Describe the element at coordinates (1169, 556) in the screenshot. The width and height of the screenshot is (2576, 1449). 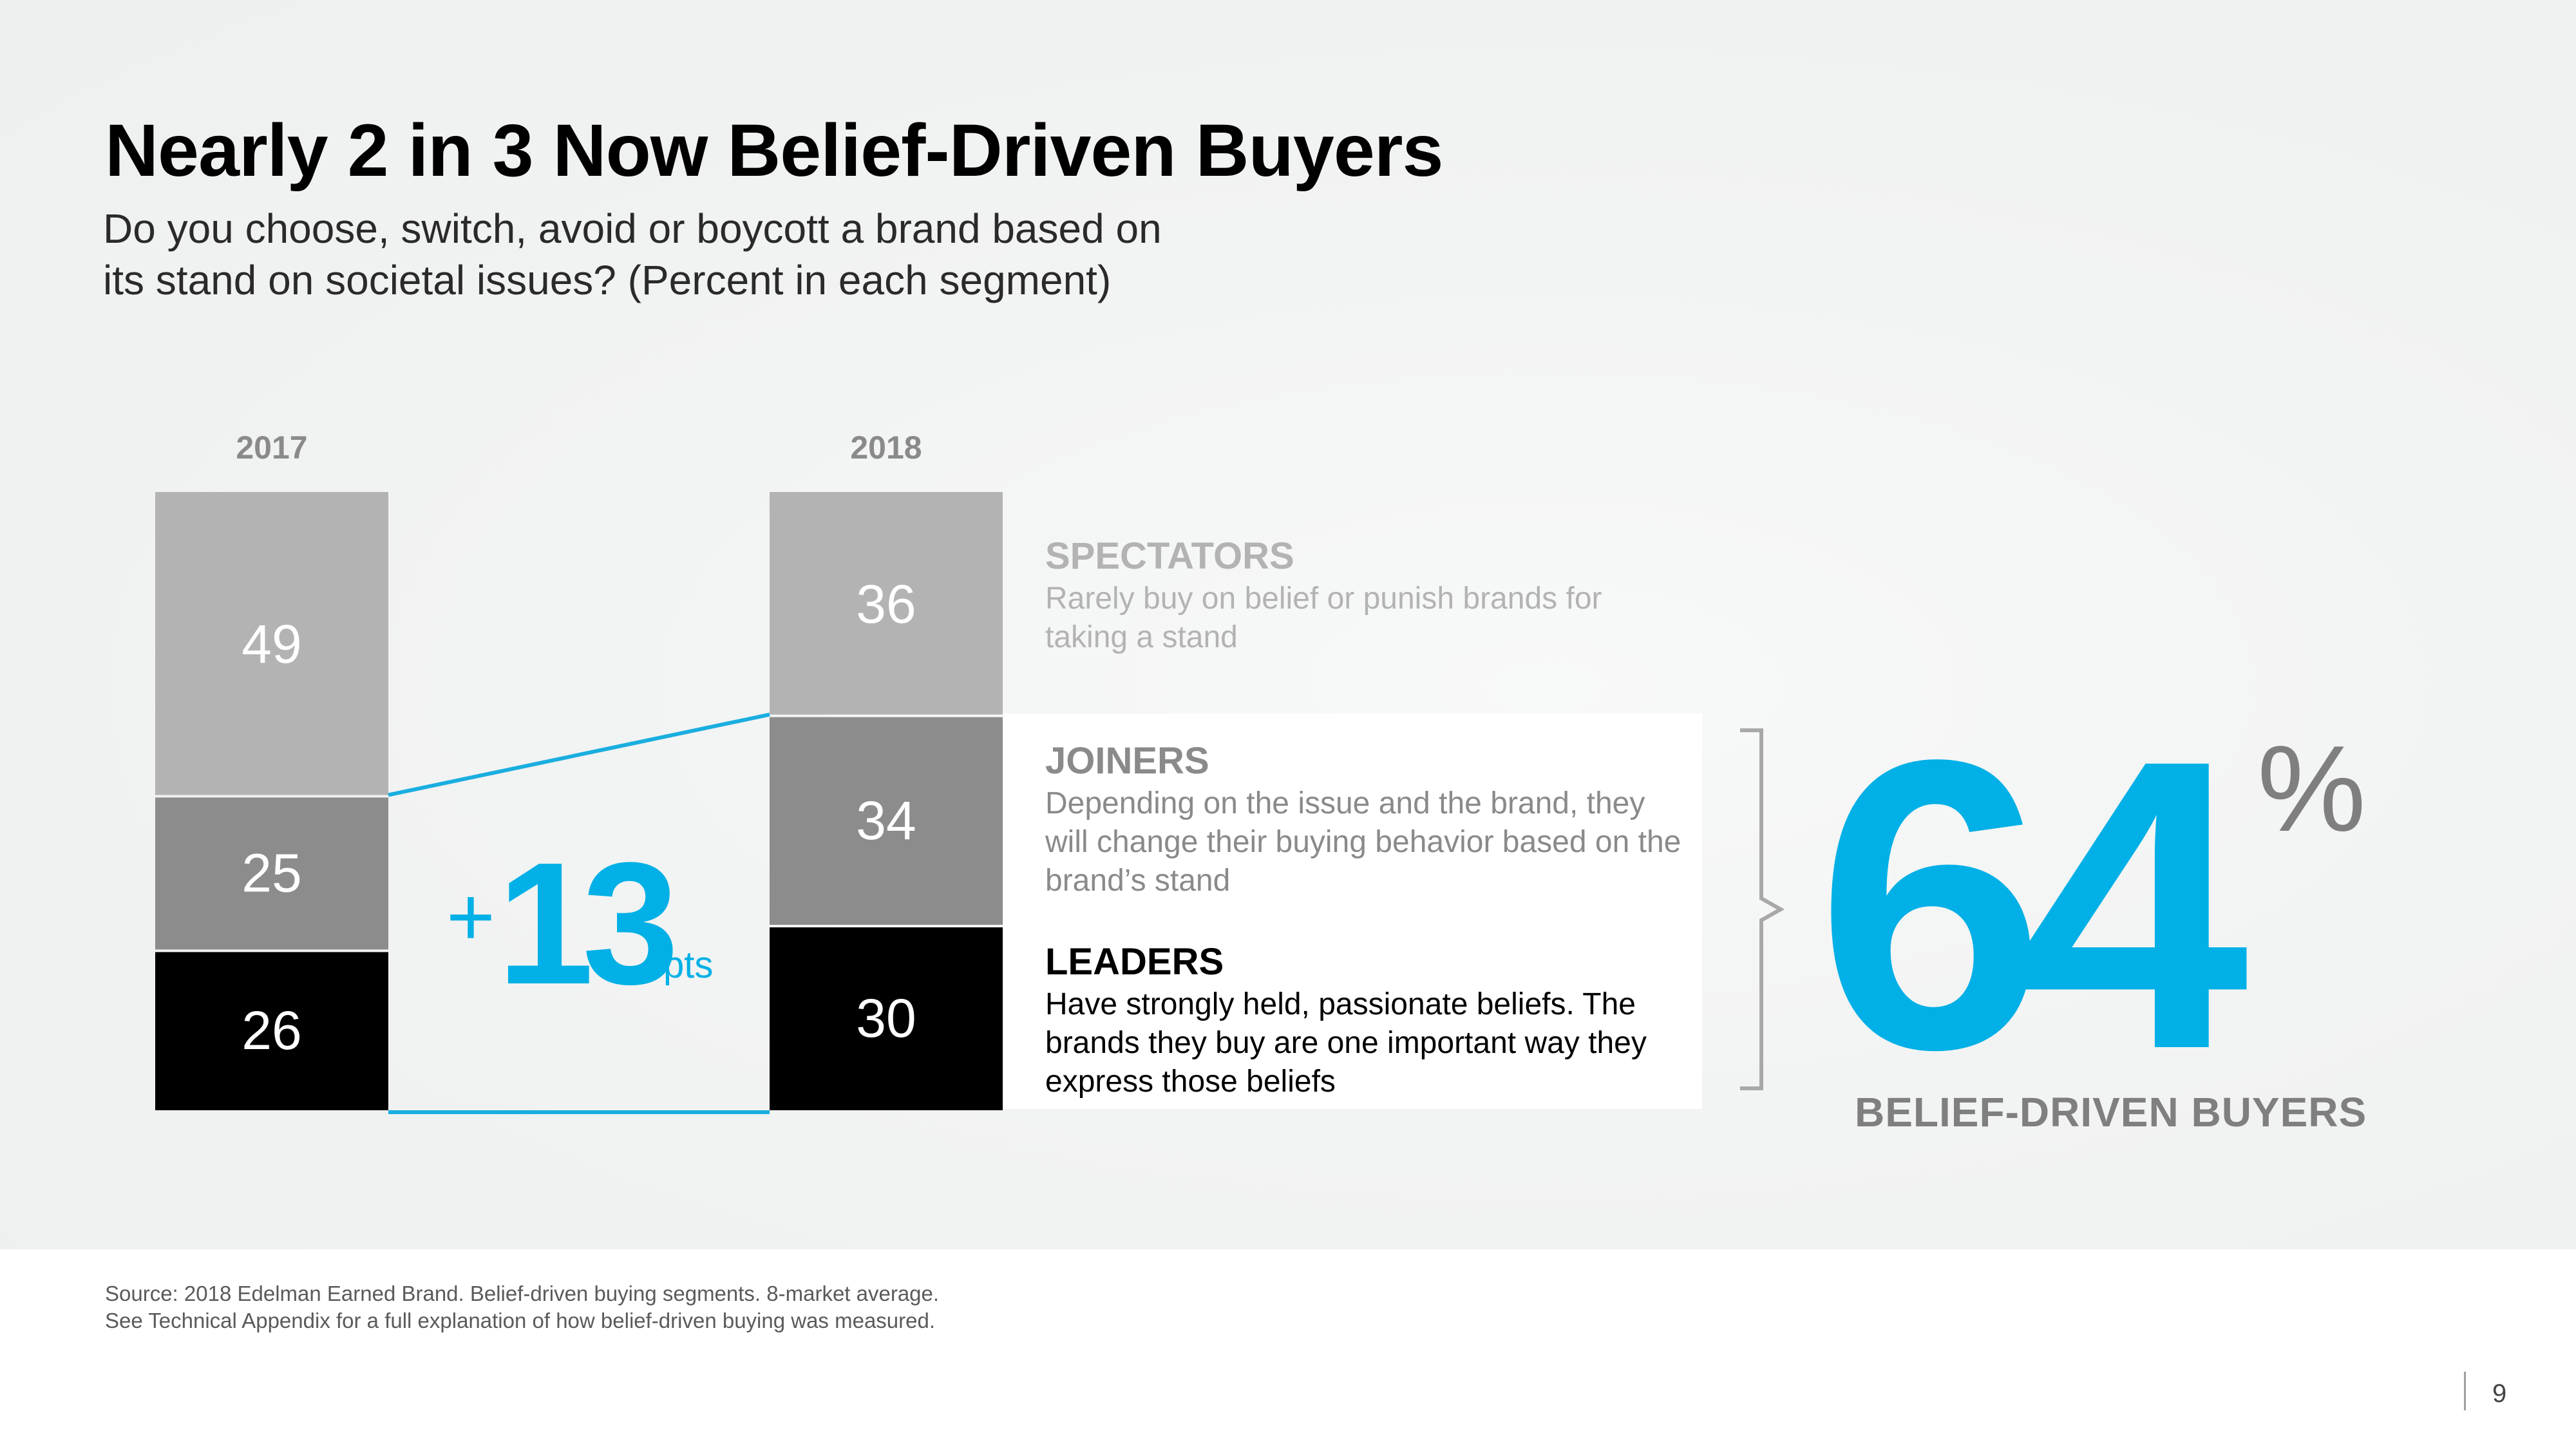
I see `spectators-heading: SPECTATORS` at that location.